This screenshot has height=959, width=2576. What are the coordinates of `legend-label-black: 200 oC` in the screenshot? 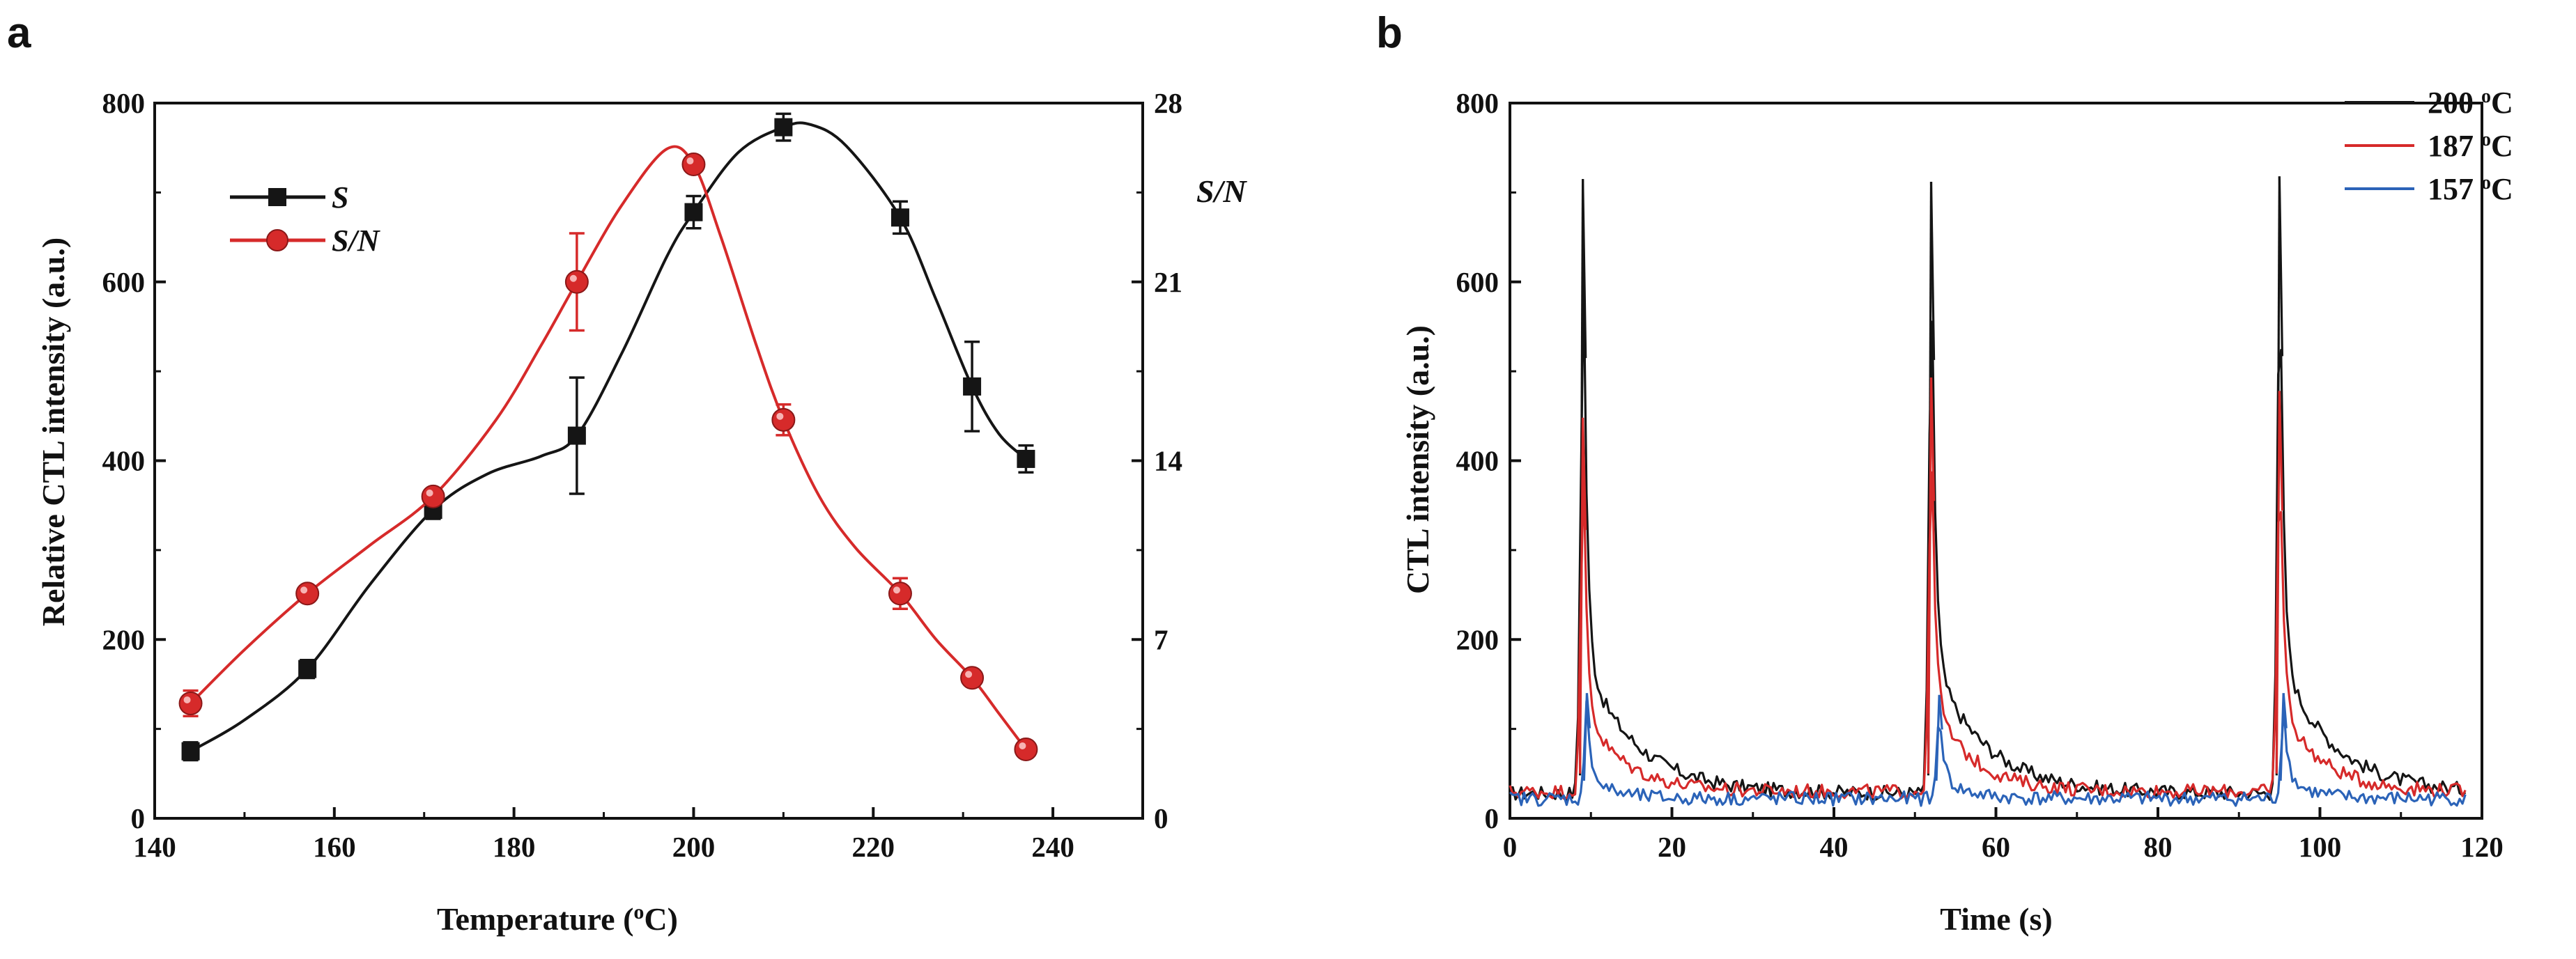 It's located at (2470, 103).